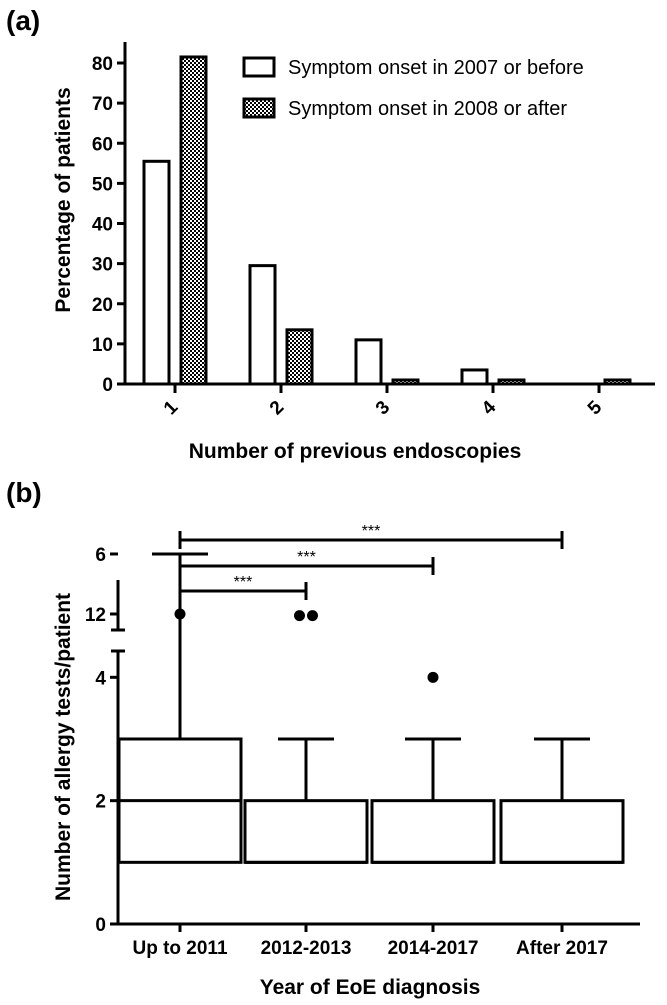 The height and width of the screenshot is (1005, 667). I want to click on x-tick-label: After 2017, so click(562, 948).